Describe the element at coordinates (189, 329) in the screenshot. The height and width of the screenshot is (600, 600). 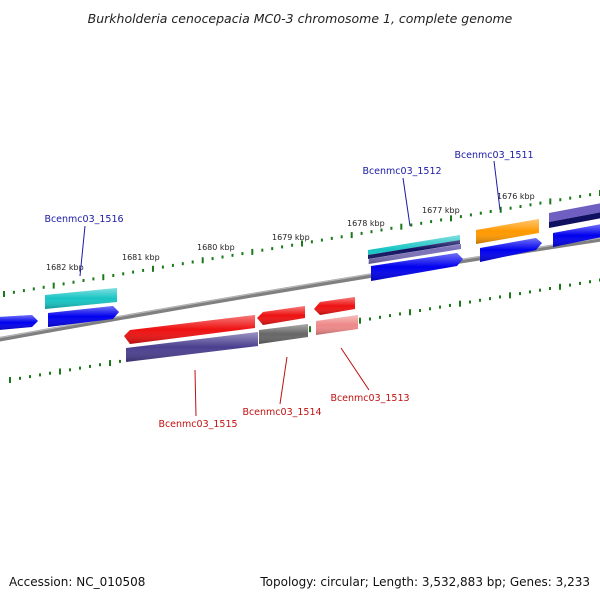
I see `reverse-cds-1515-shade` at that location.